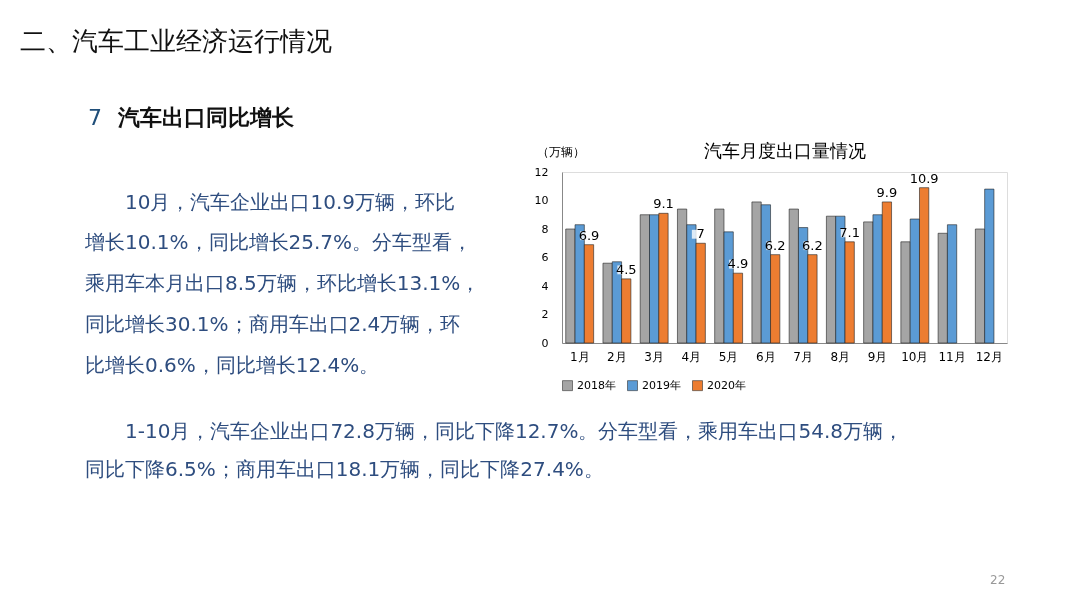 Image resolution: width=1080 pixels, height=608 pixels. I want to click on y-tick-label: 8, so click(545, 229).